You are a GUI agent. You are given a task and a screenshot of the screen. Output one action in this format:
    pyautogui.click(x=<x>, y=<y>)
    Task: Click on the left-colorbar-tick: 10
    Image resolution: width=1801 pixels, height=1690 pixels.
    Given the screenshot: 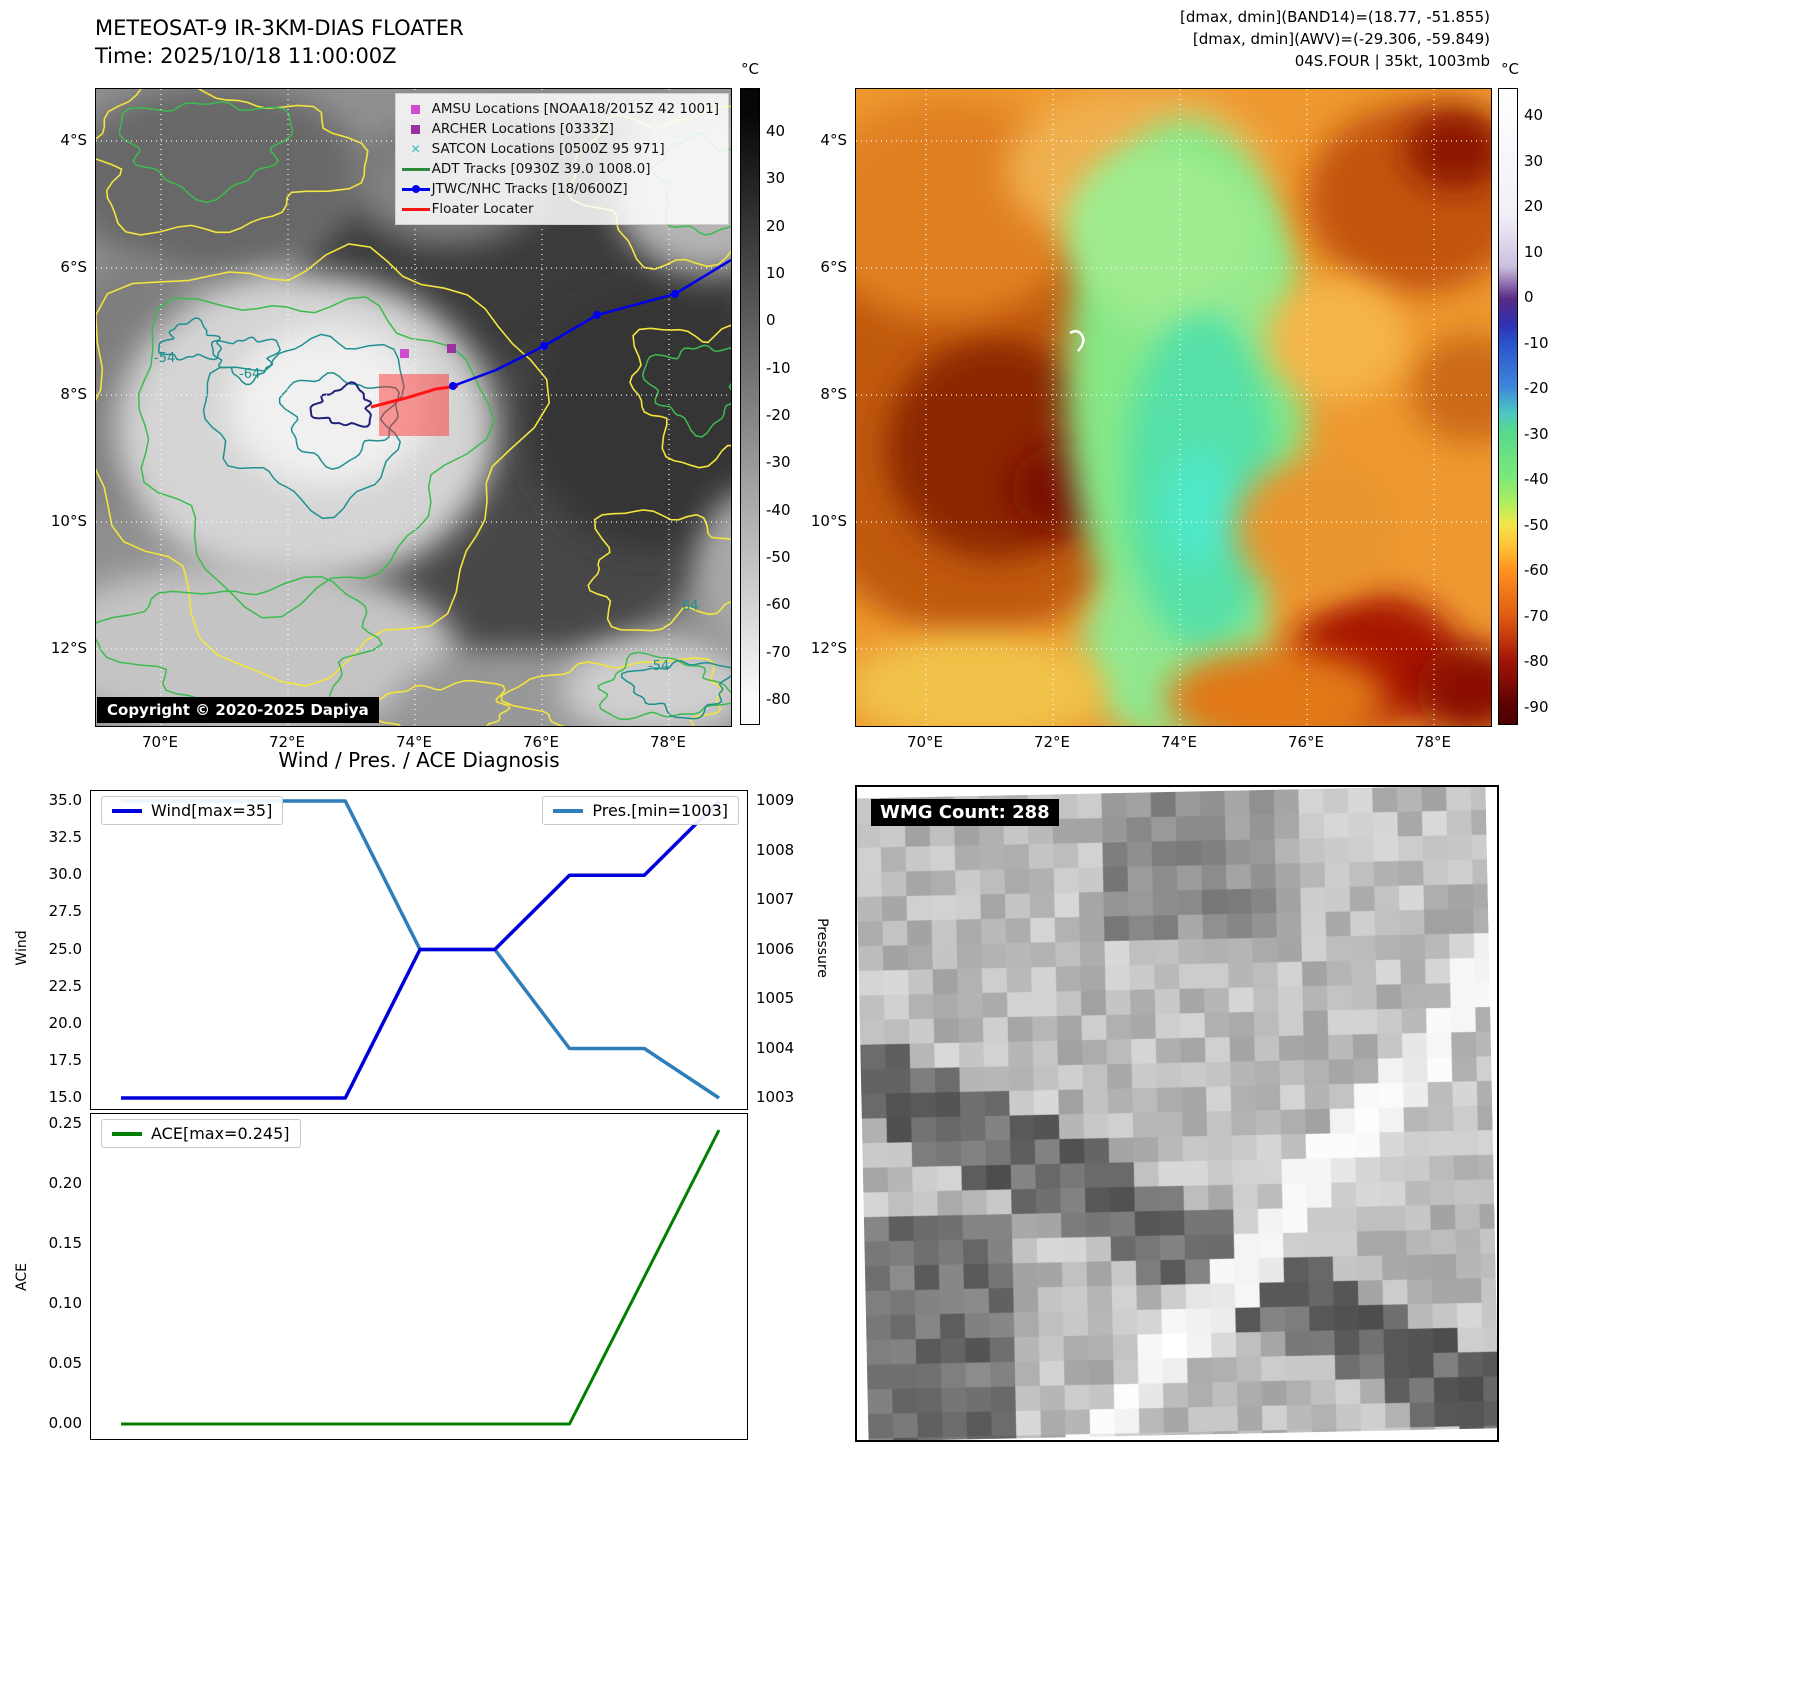 What is the action you would take?
    pyautogui.click(x=776, y=272)
    